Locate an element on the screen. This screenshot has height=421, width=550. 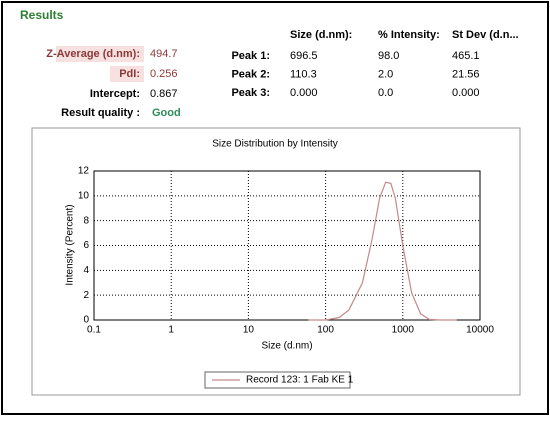
table-cell: 696.5 is located at coordinates (304, 56).